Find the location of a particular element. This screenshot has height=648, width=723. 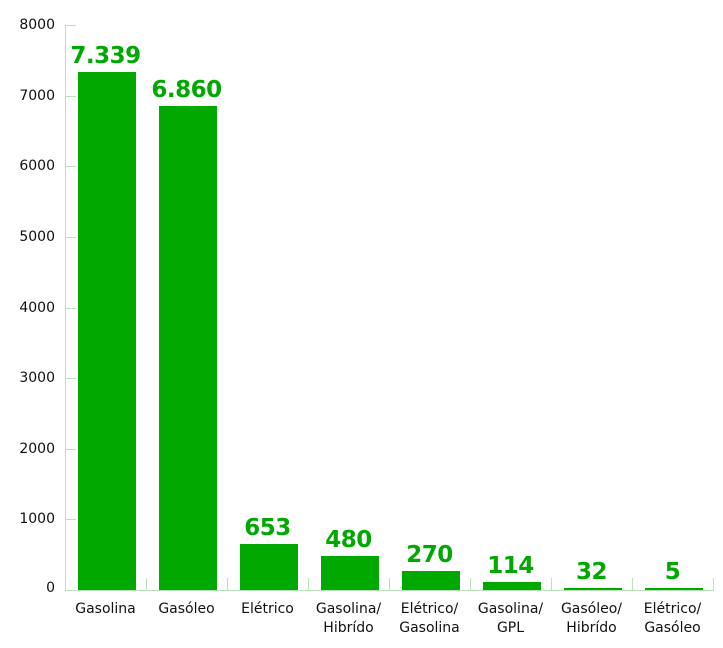

bar-gasóleo-hibrído is located at coordinates (592, 589).